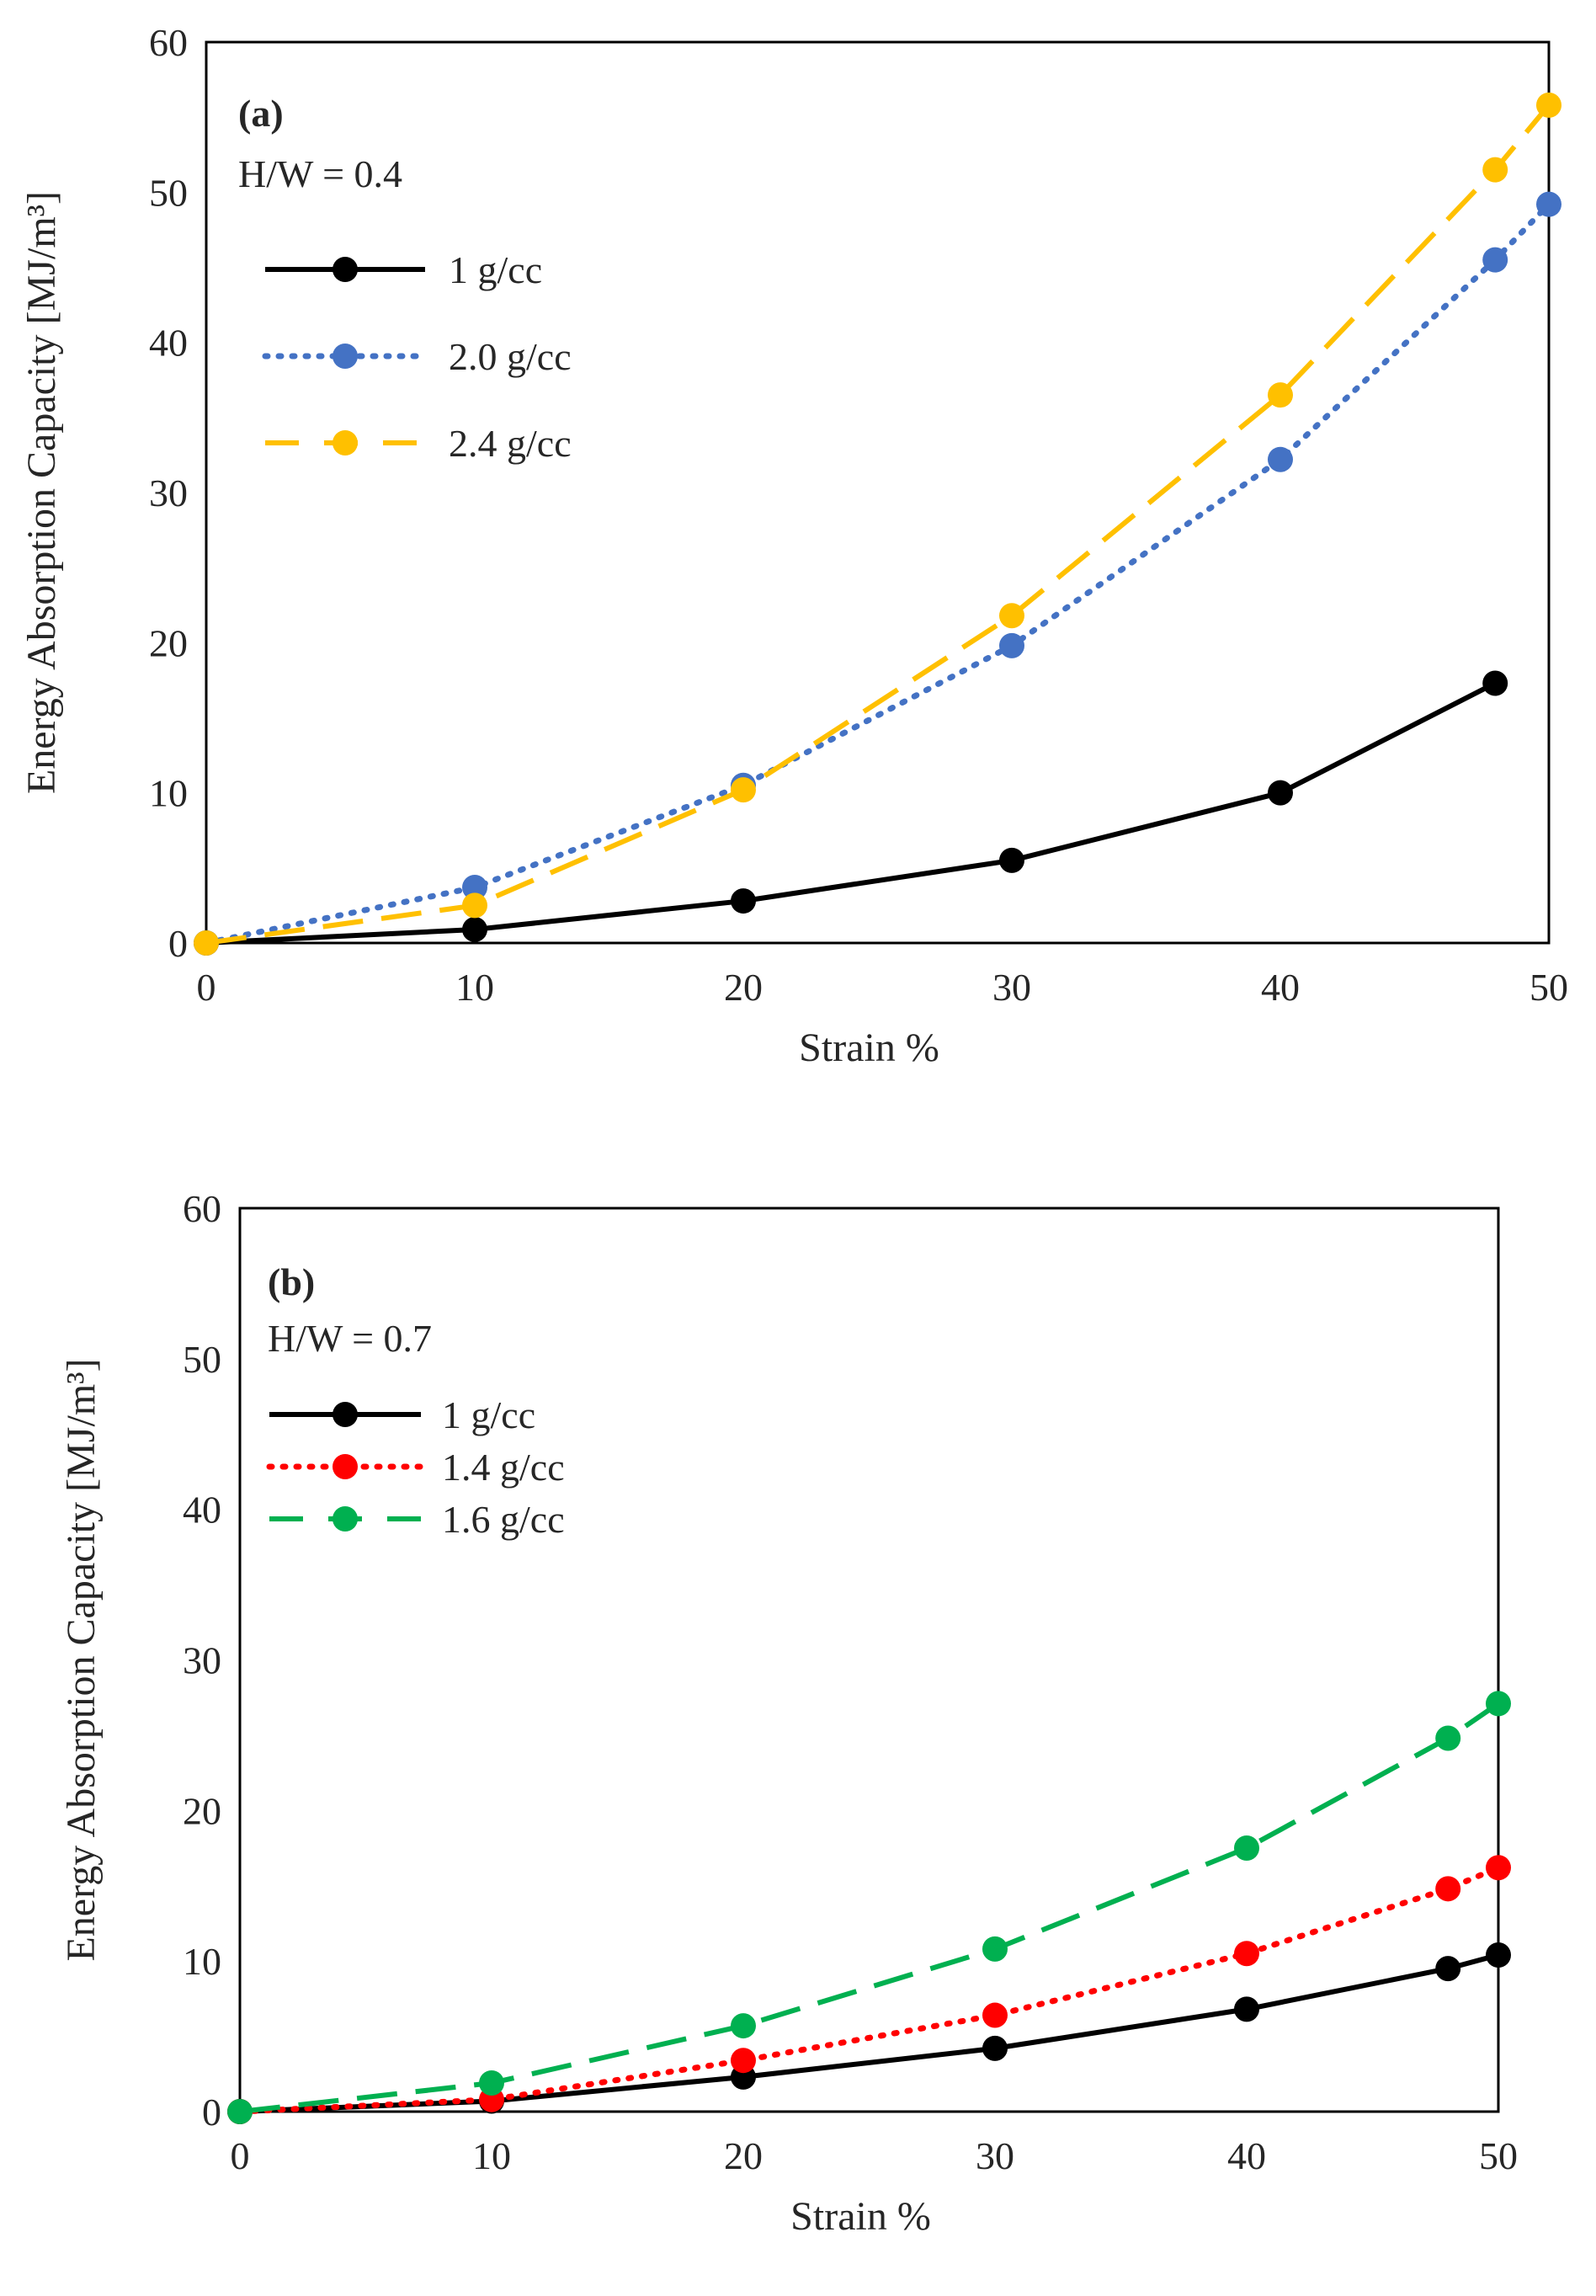  Describe the element at coordinates (350, 1338) in the screenshot. I see `panel-subtitle: H/W = 0.7` at that location.